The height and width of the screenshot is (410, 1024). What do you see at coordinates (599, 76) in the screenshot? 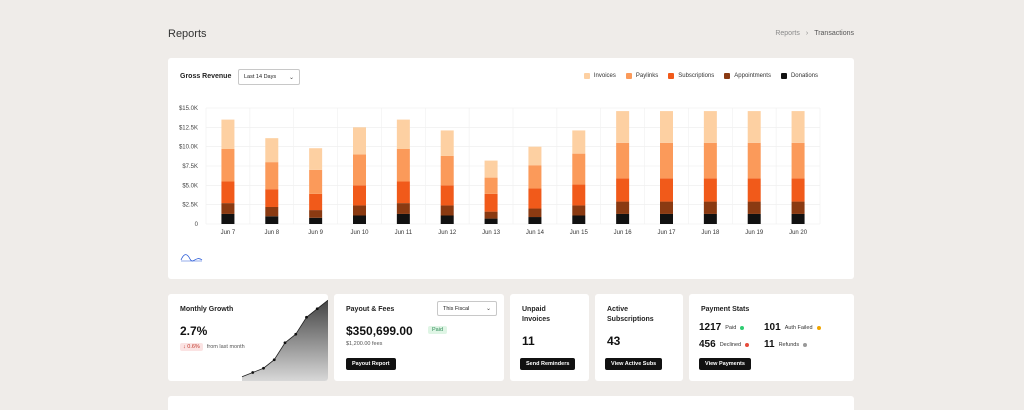
I see `legend-item-invoices: Invoices` at bounding box center [599, 76].